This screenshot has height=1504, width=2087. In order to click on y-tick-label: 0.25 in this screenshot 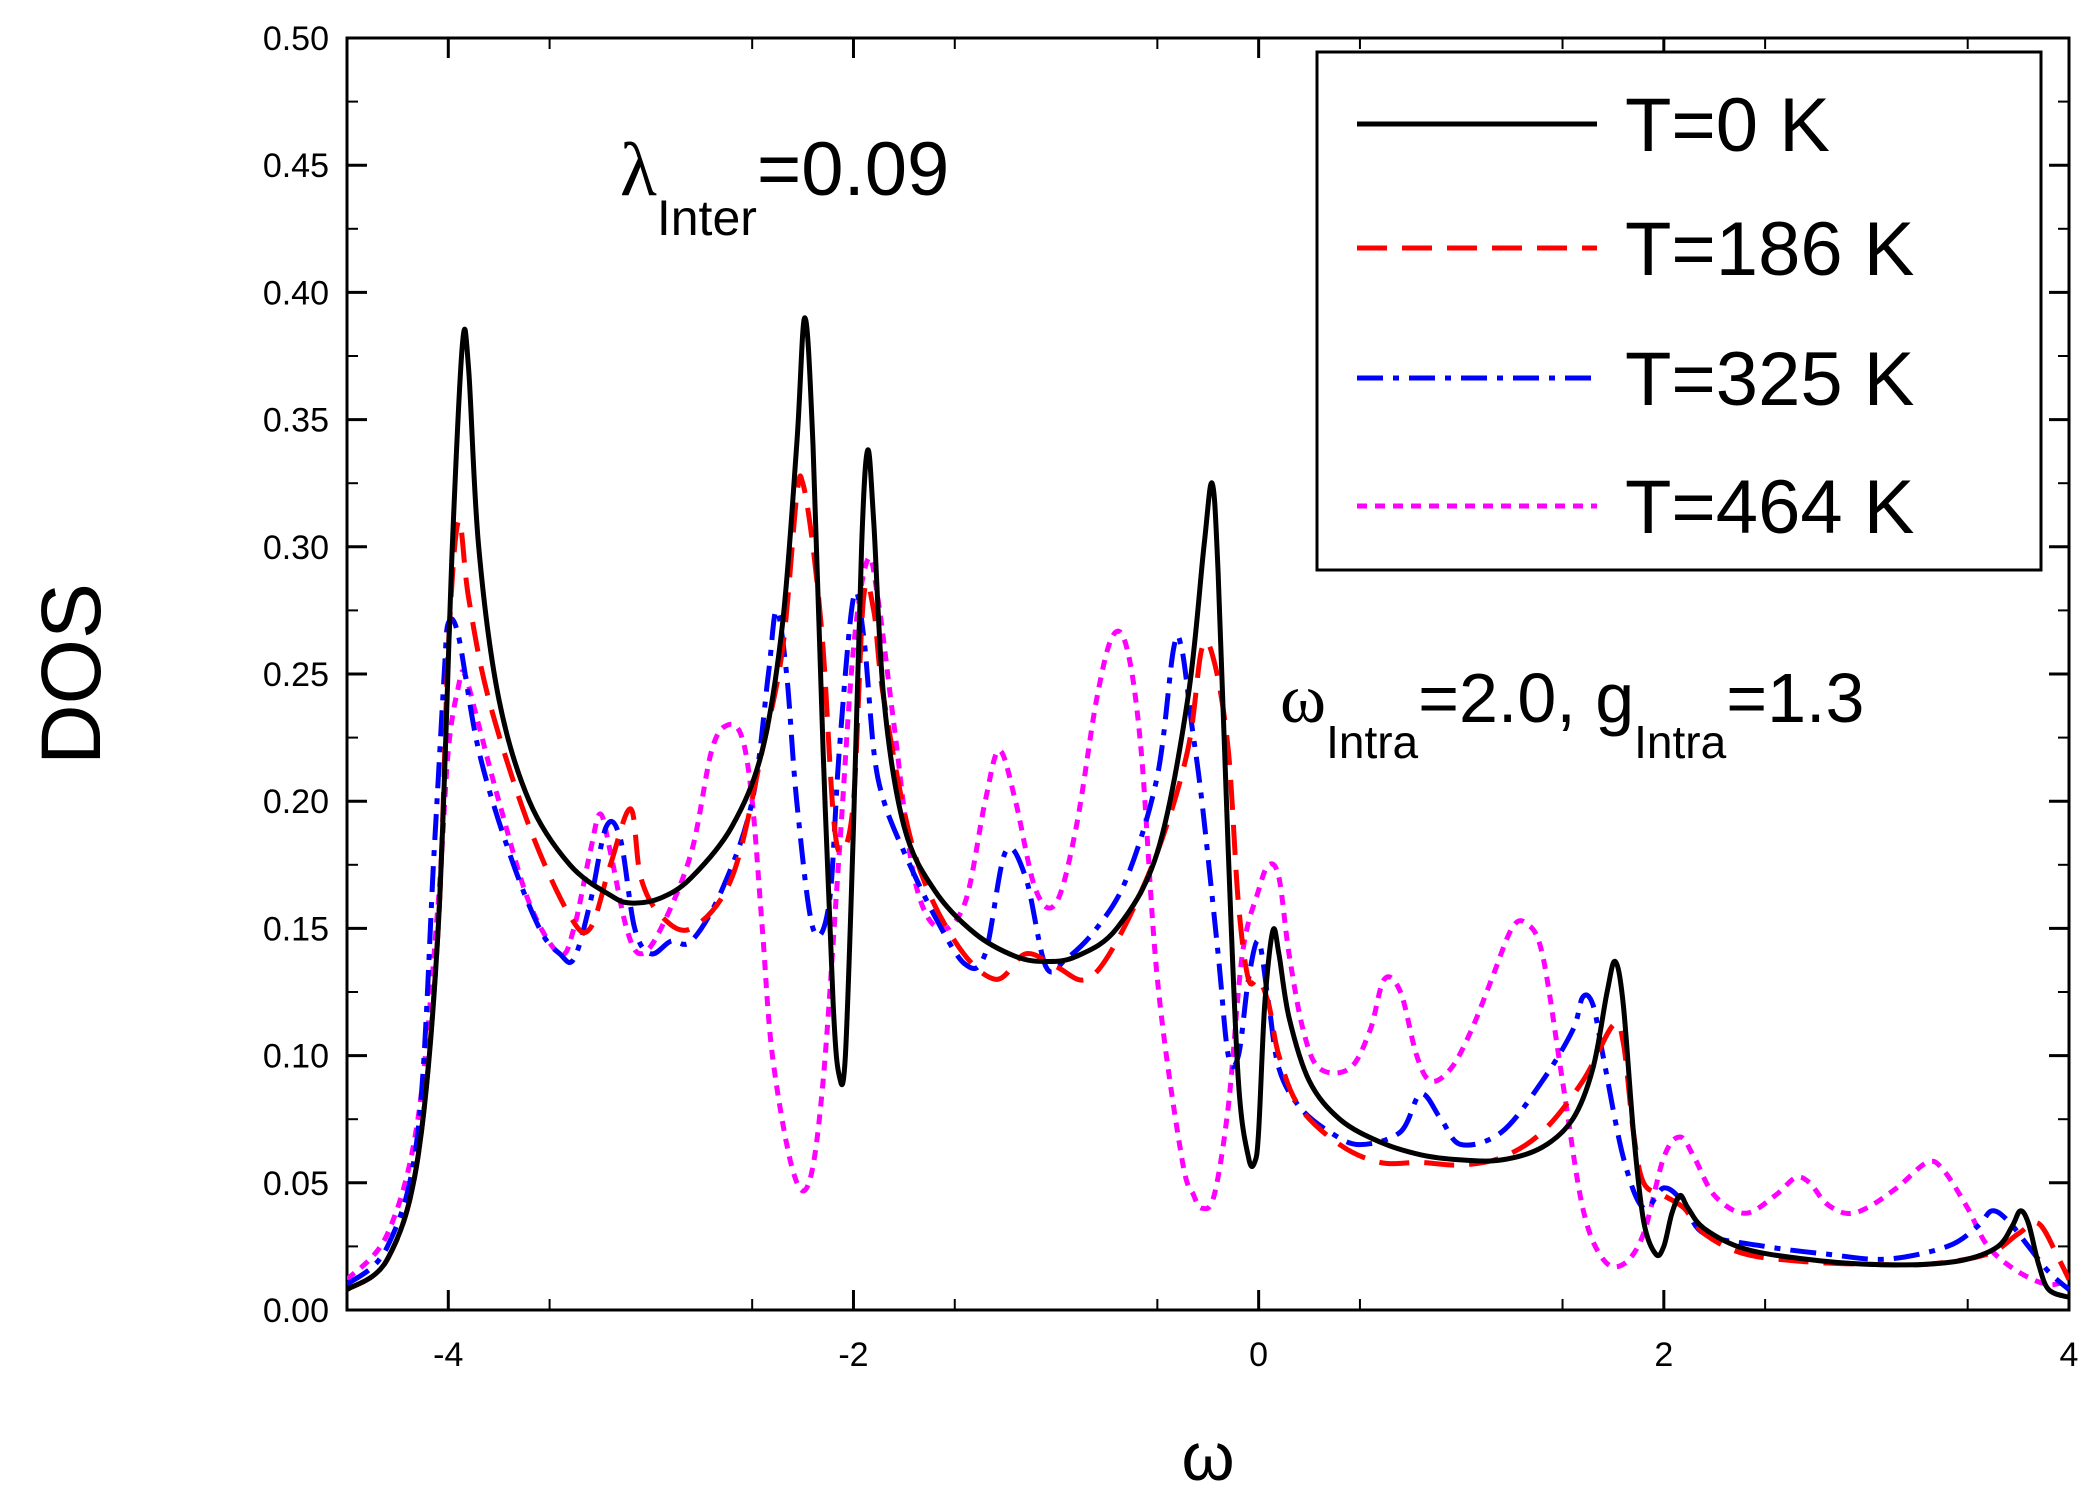, I will do `click(296, 675)`.